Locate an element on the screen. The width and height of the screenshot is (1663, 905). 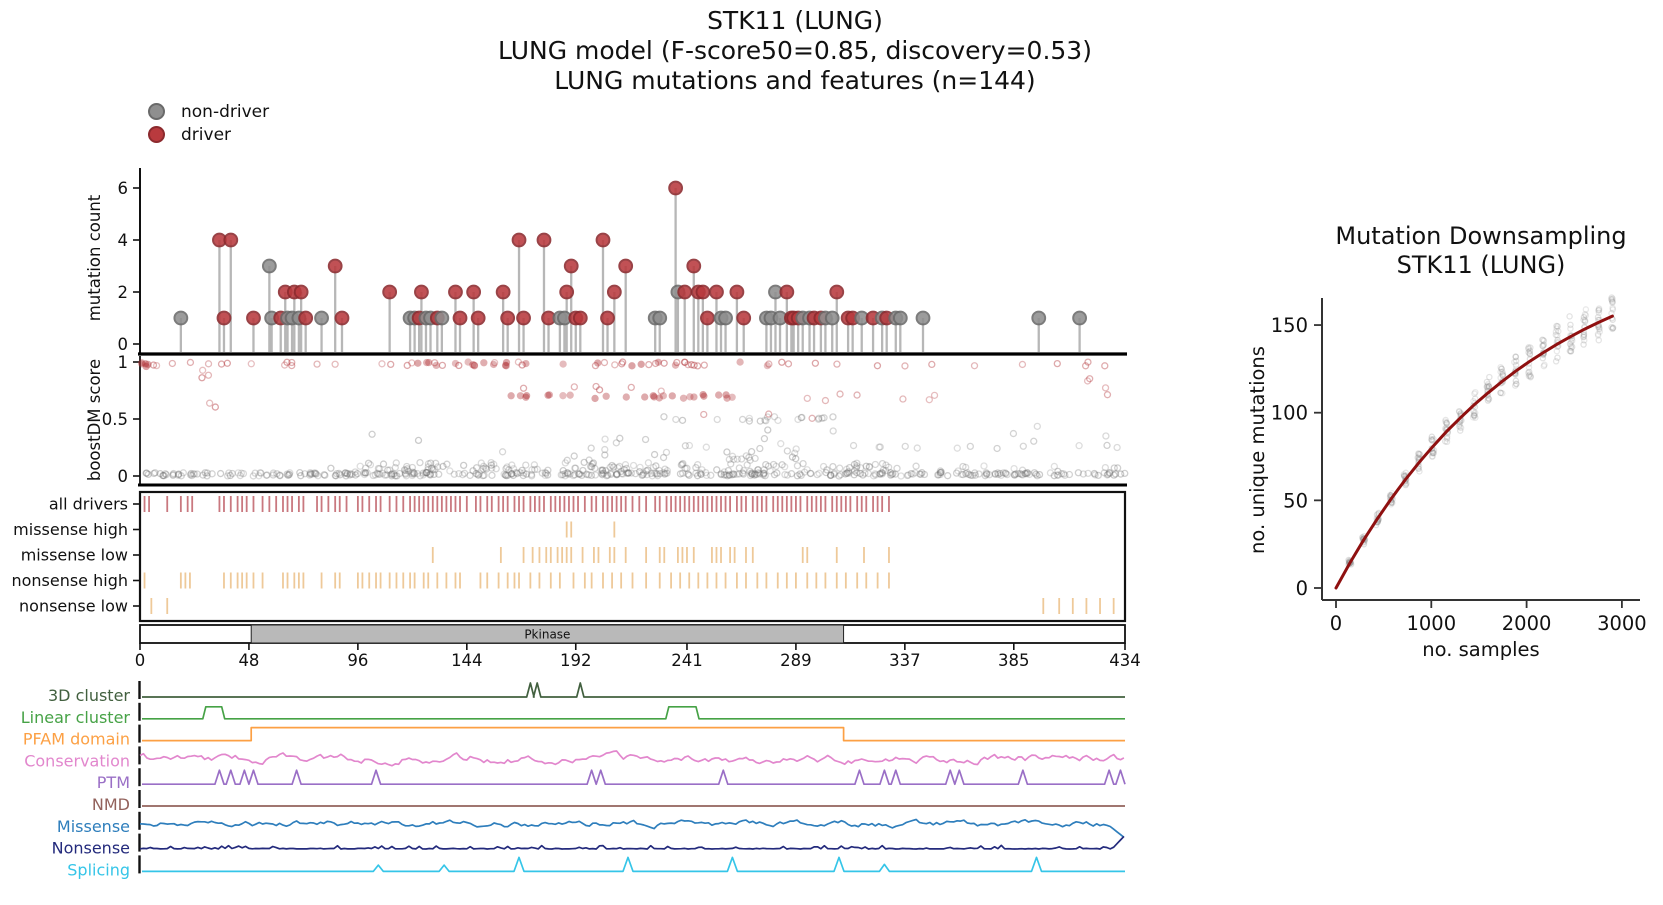
legend-label-driver: driver is located at coordinates (206, 134).